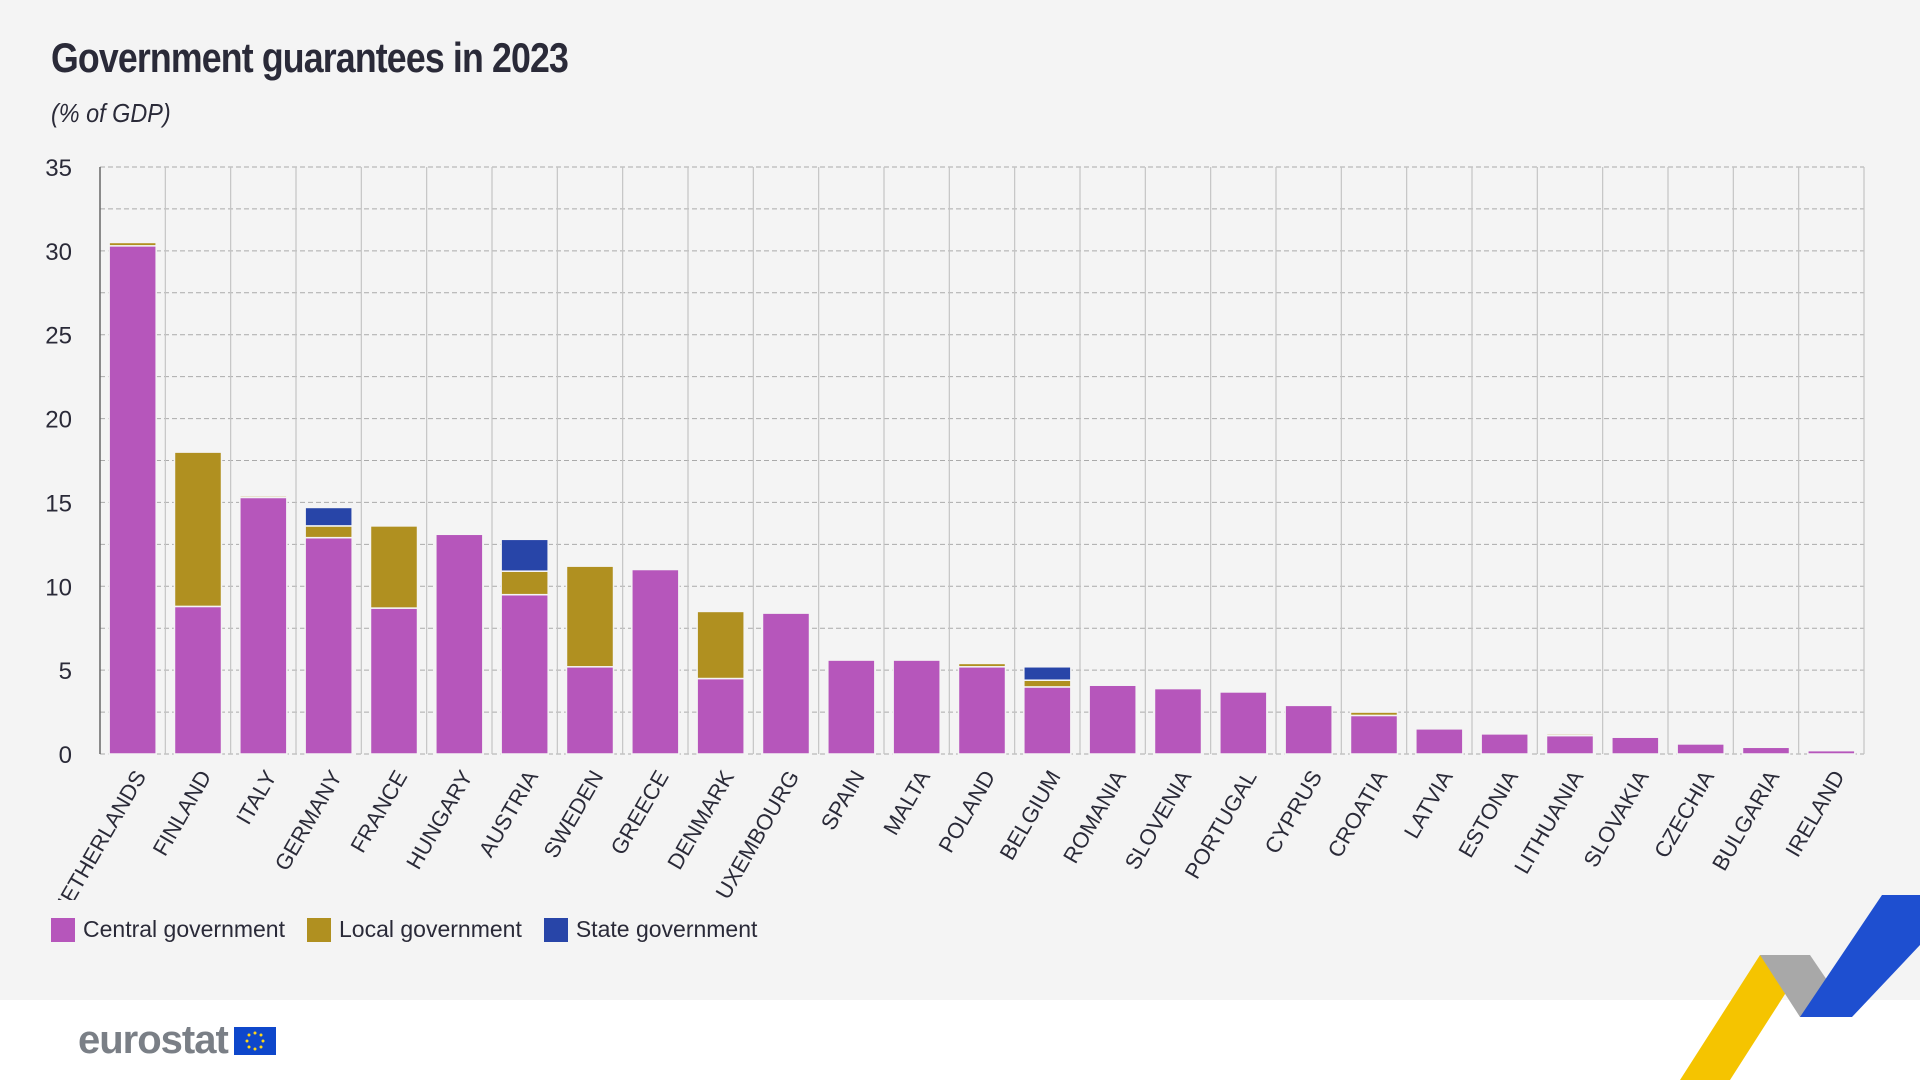 Image resolution: width=1920 pixels, height=1080 pixels. What do you see at coordinates (111, 113) in the screenshot?
I see `chart-subtitle: (% of GDP)` at bounding box center [111, 113].